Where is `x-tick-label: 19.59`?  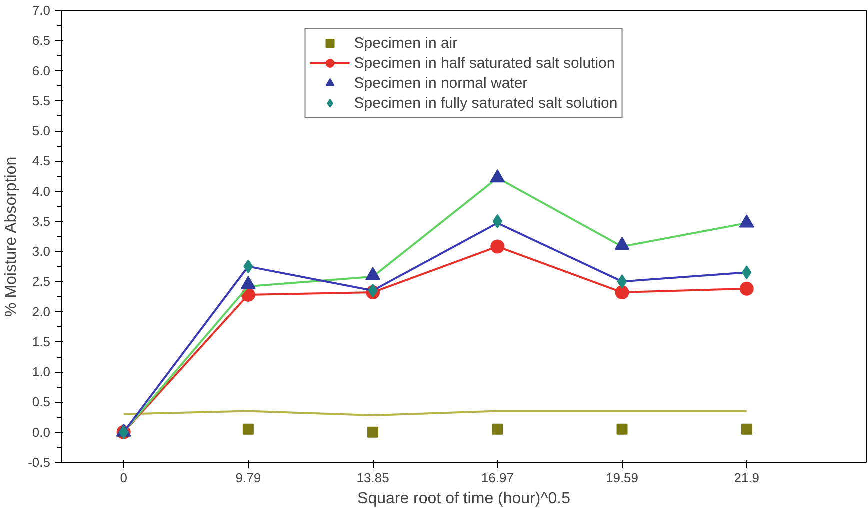 x-tick-label: 19.59 is located at coordinates (622, 478).